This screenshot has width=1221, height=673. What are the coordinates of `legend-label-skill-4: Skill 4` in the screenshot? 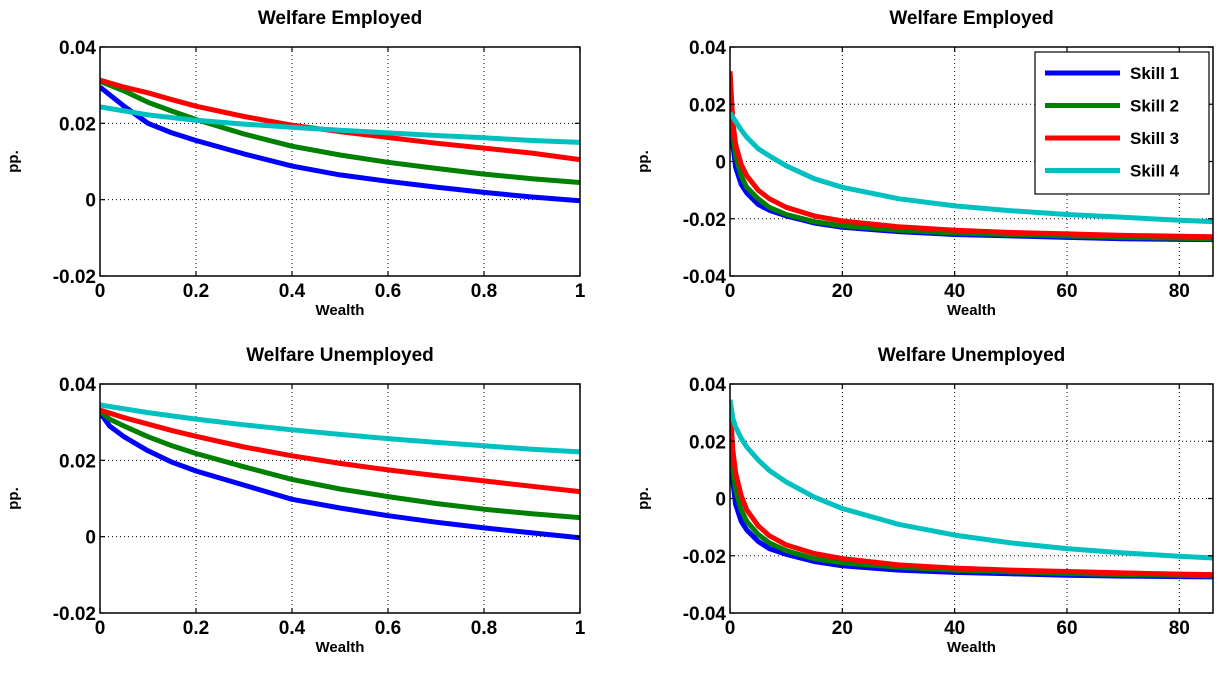 It's located at (1155, 171).